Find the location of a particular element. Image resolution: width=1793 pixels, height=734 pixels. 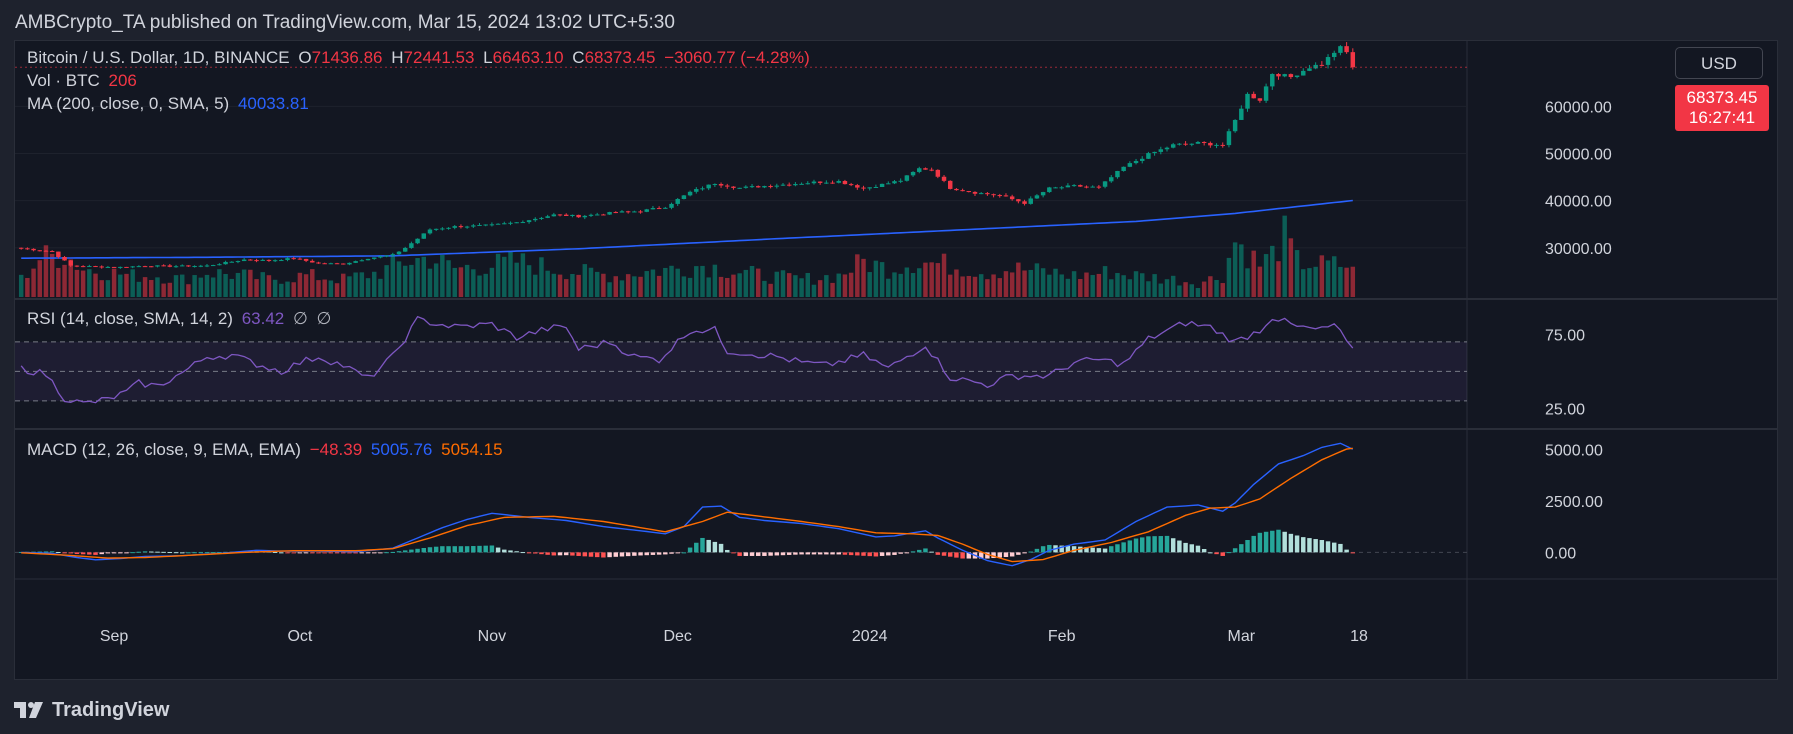

symbol-label: Bitcoin / U.S. Dollar, 1D, BINANCE is located at coordinates (158, 57).